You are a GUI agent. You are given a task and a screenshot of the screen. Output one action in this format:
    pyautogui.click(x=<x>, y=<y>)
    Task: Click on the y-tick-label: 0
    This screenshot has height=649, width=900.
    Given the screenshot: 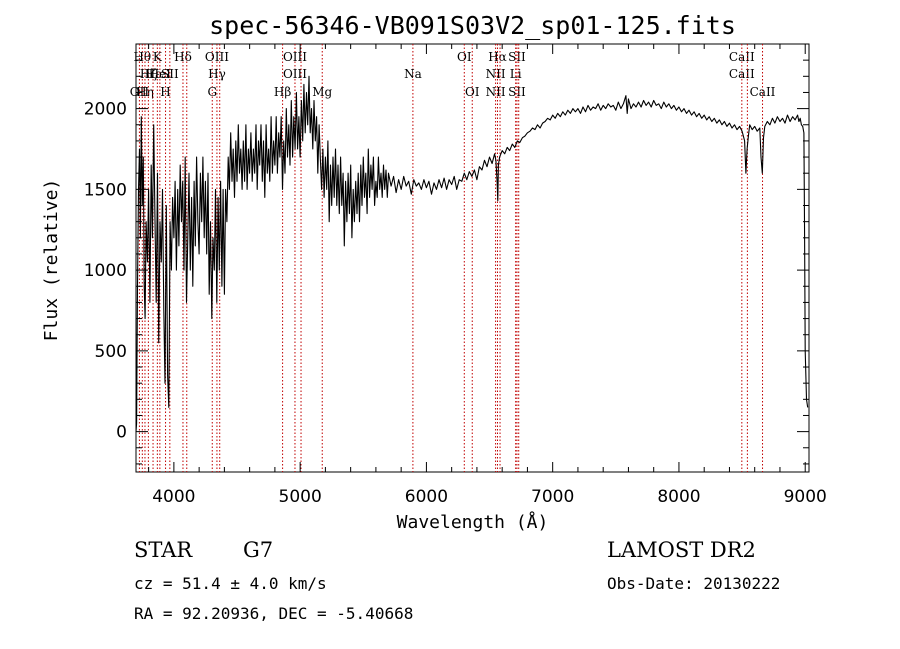 What is the action you would take?
    pyautogui.click(x=121, y=433)
    